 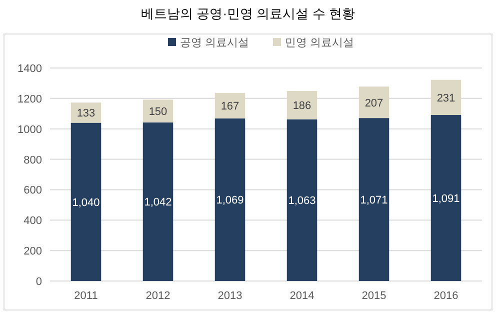 I want to click on y-tick-label: 0, so click(x=39, y=282).